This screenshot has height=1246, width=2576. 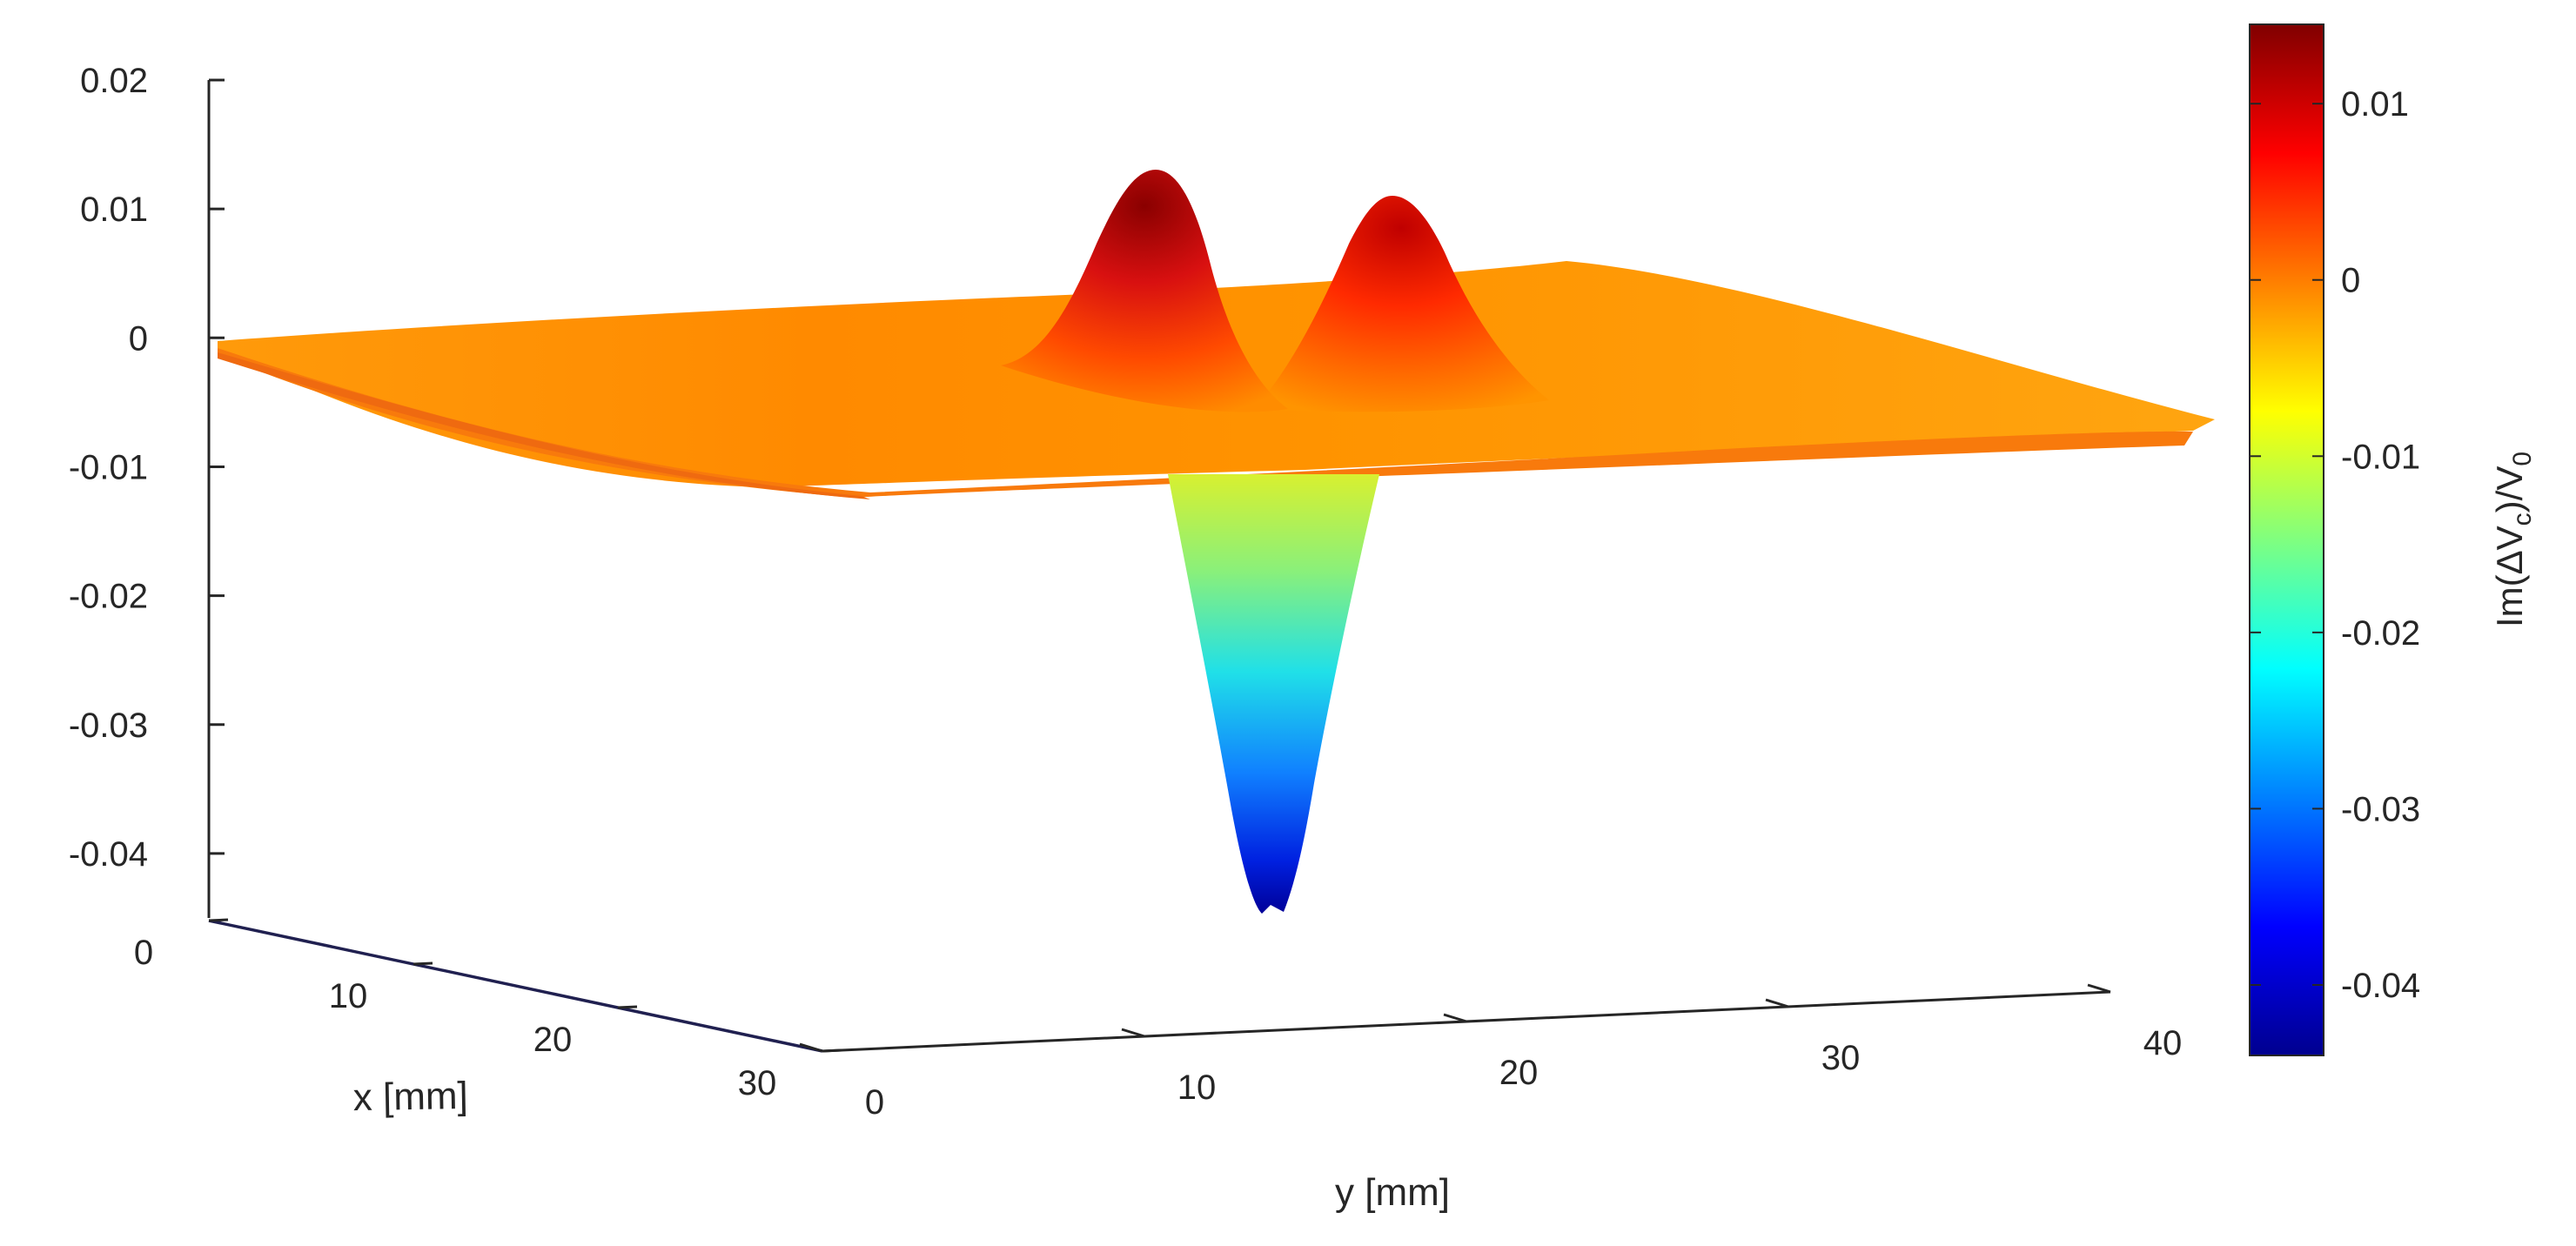 I want to click on colorbar-tick-label: -0.04, so click(x=2380, y=986).